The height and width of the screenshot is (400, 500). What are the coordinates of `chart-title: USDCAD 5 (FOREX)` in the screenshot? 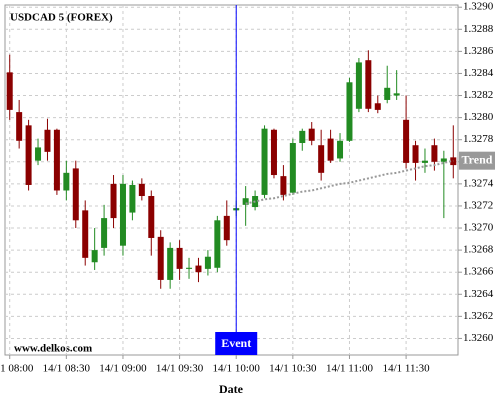 It's located at (61, 18).